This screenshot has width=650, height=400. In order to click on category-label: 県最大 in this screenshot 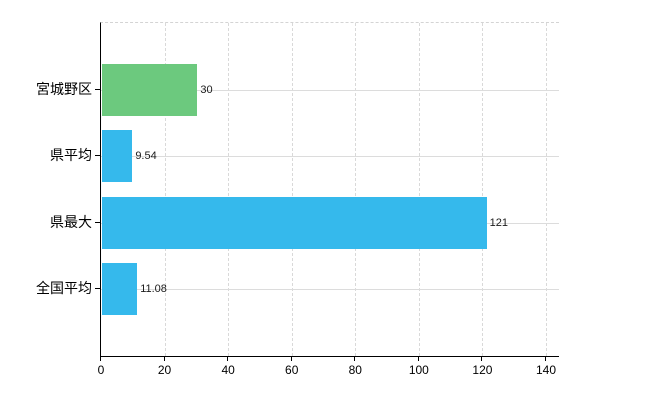, I will do `click(71, 221)`.